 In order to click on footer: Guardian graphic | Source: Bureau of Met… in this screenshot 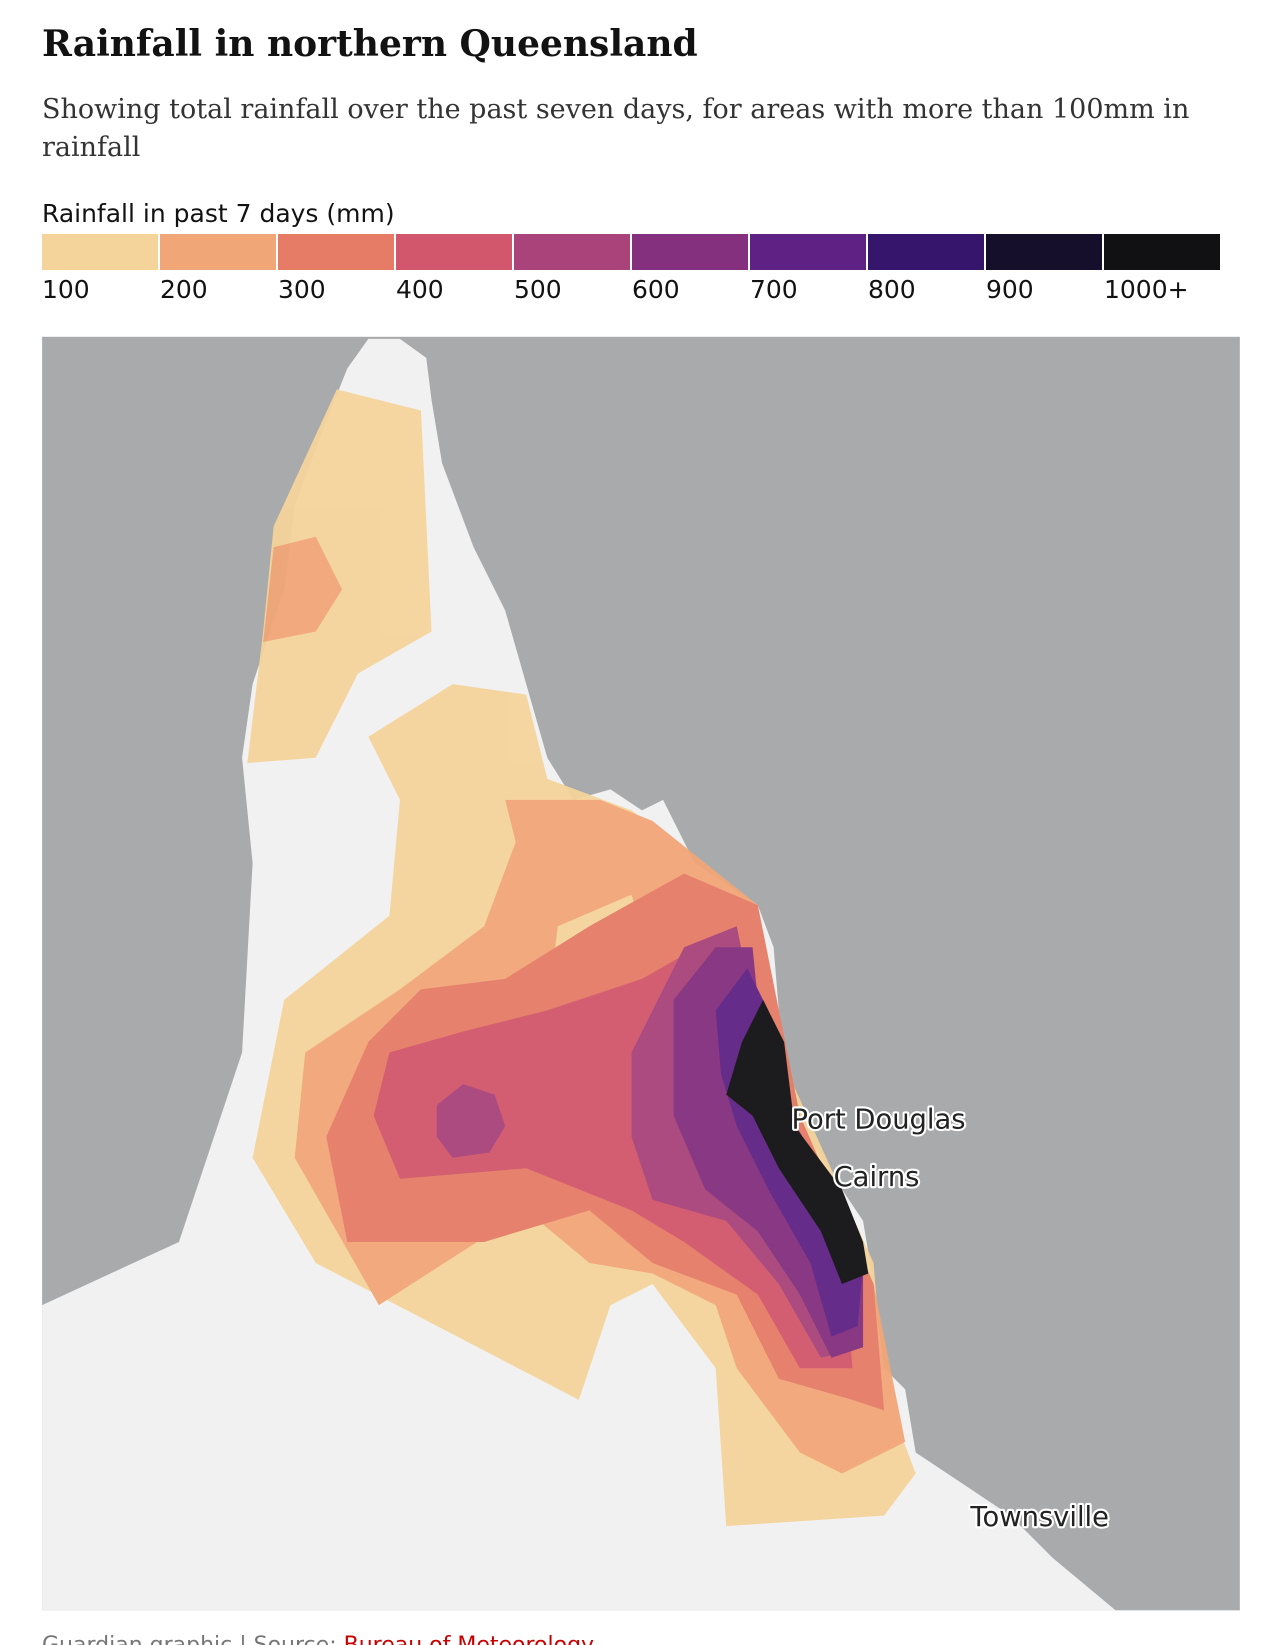, I will do `click(318, 1639)`.